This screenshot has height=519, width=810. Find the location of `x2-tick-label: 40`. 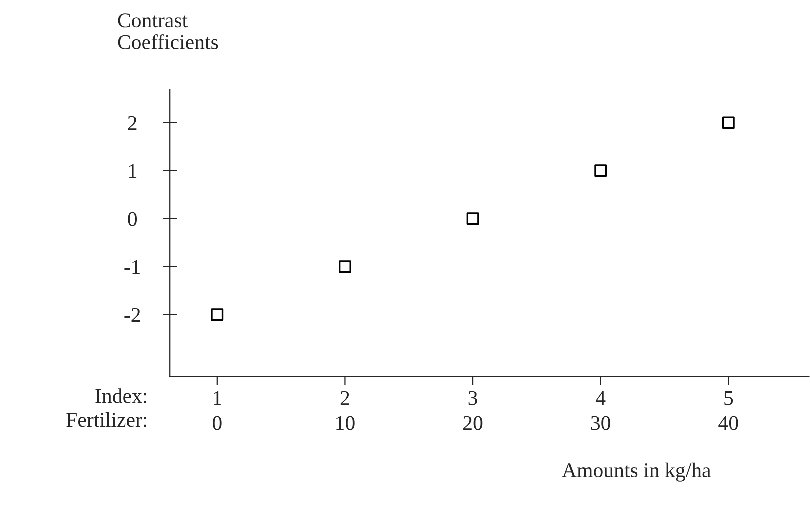

x2-tick-label: 40 is located at coordinates (728, 423).